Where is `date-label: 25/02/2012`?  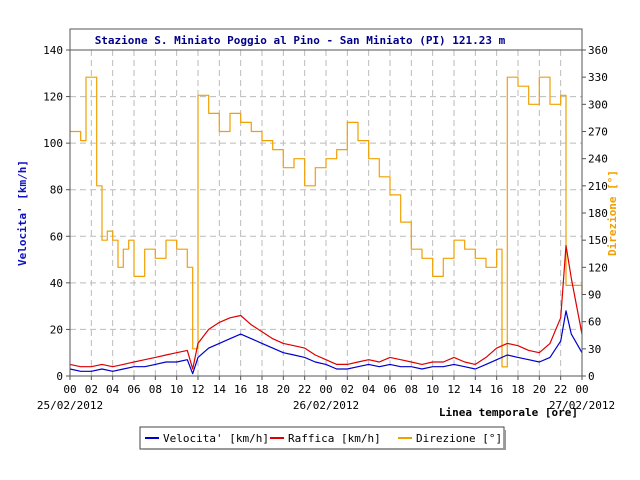 date-label: 25/02/2012 is located at coordinates (70, 405).